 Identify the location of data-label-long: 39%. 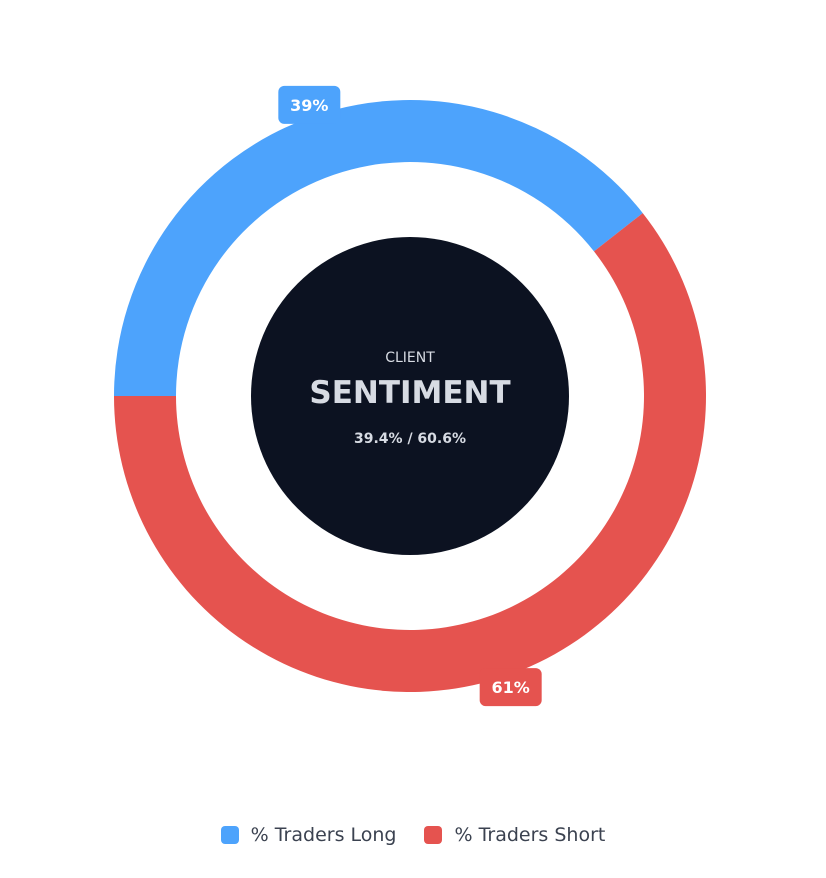
(309, 104).